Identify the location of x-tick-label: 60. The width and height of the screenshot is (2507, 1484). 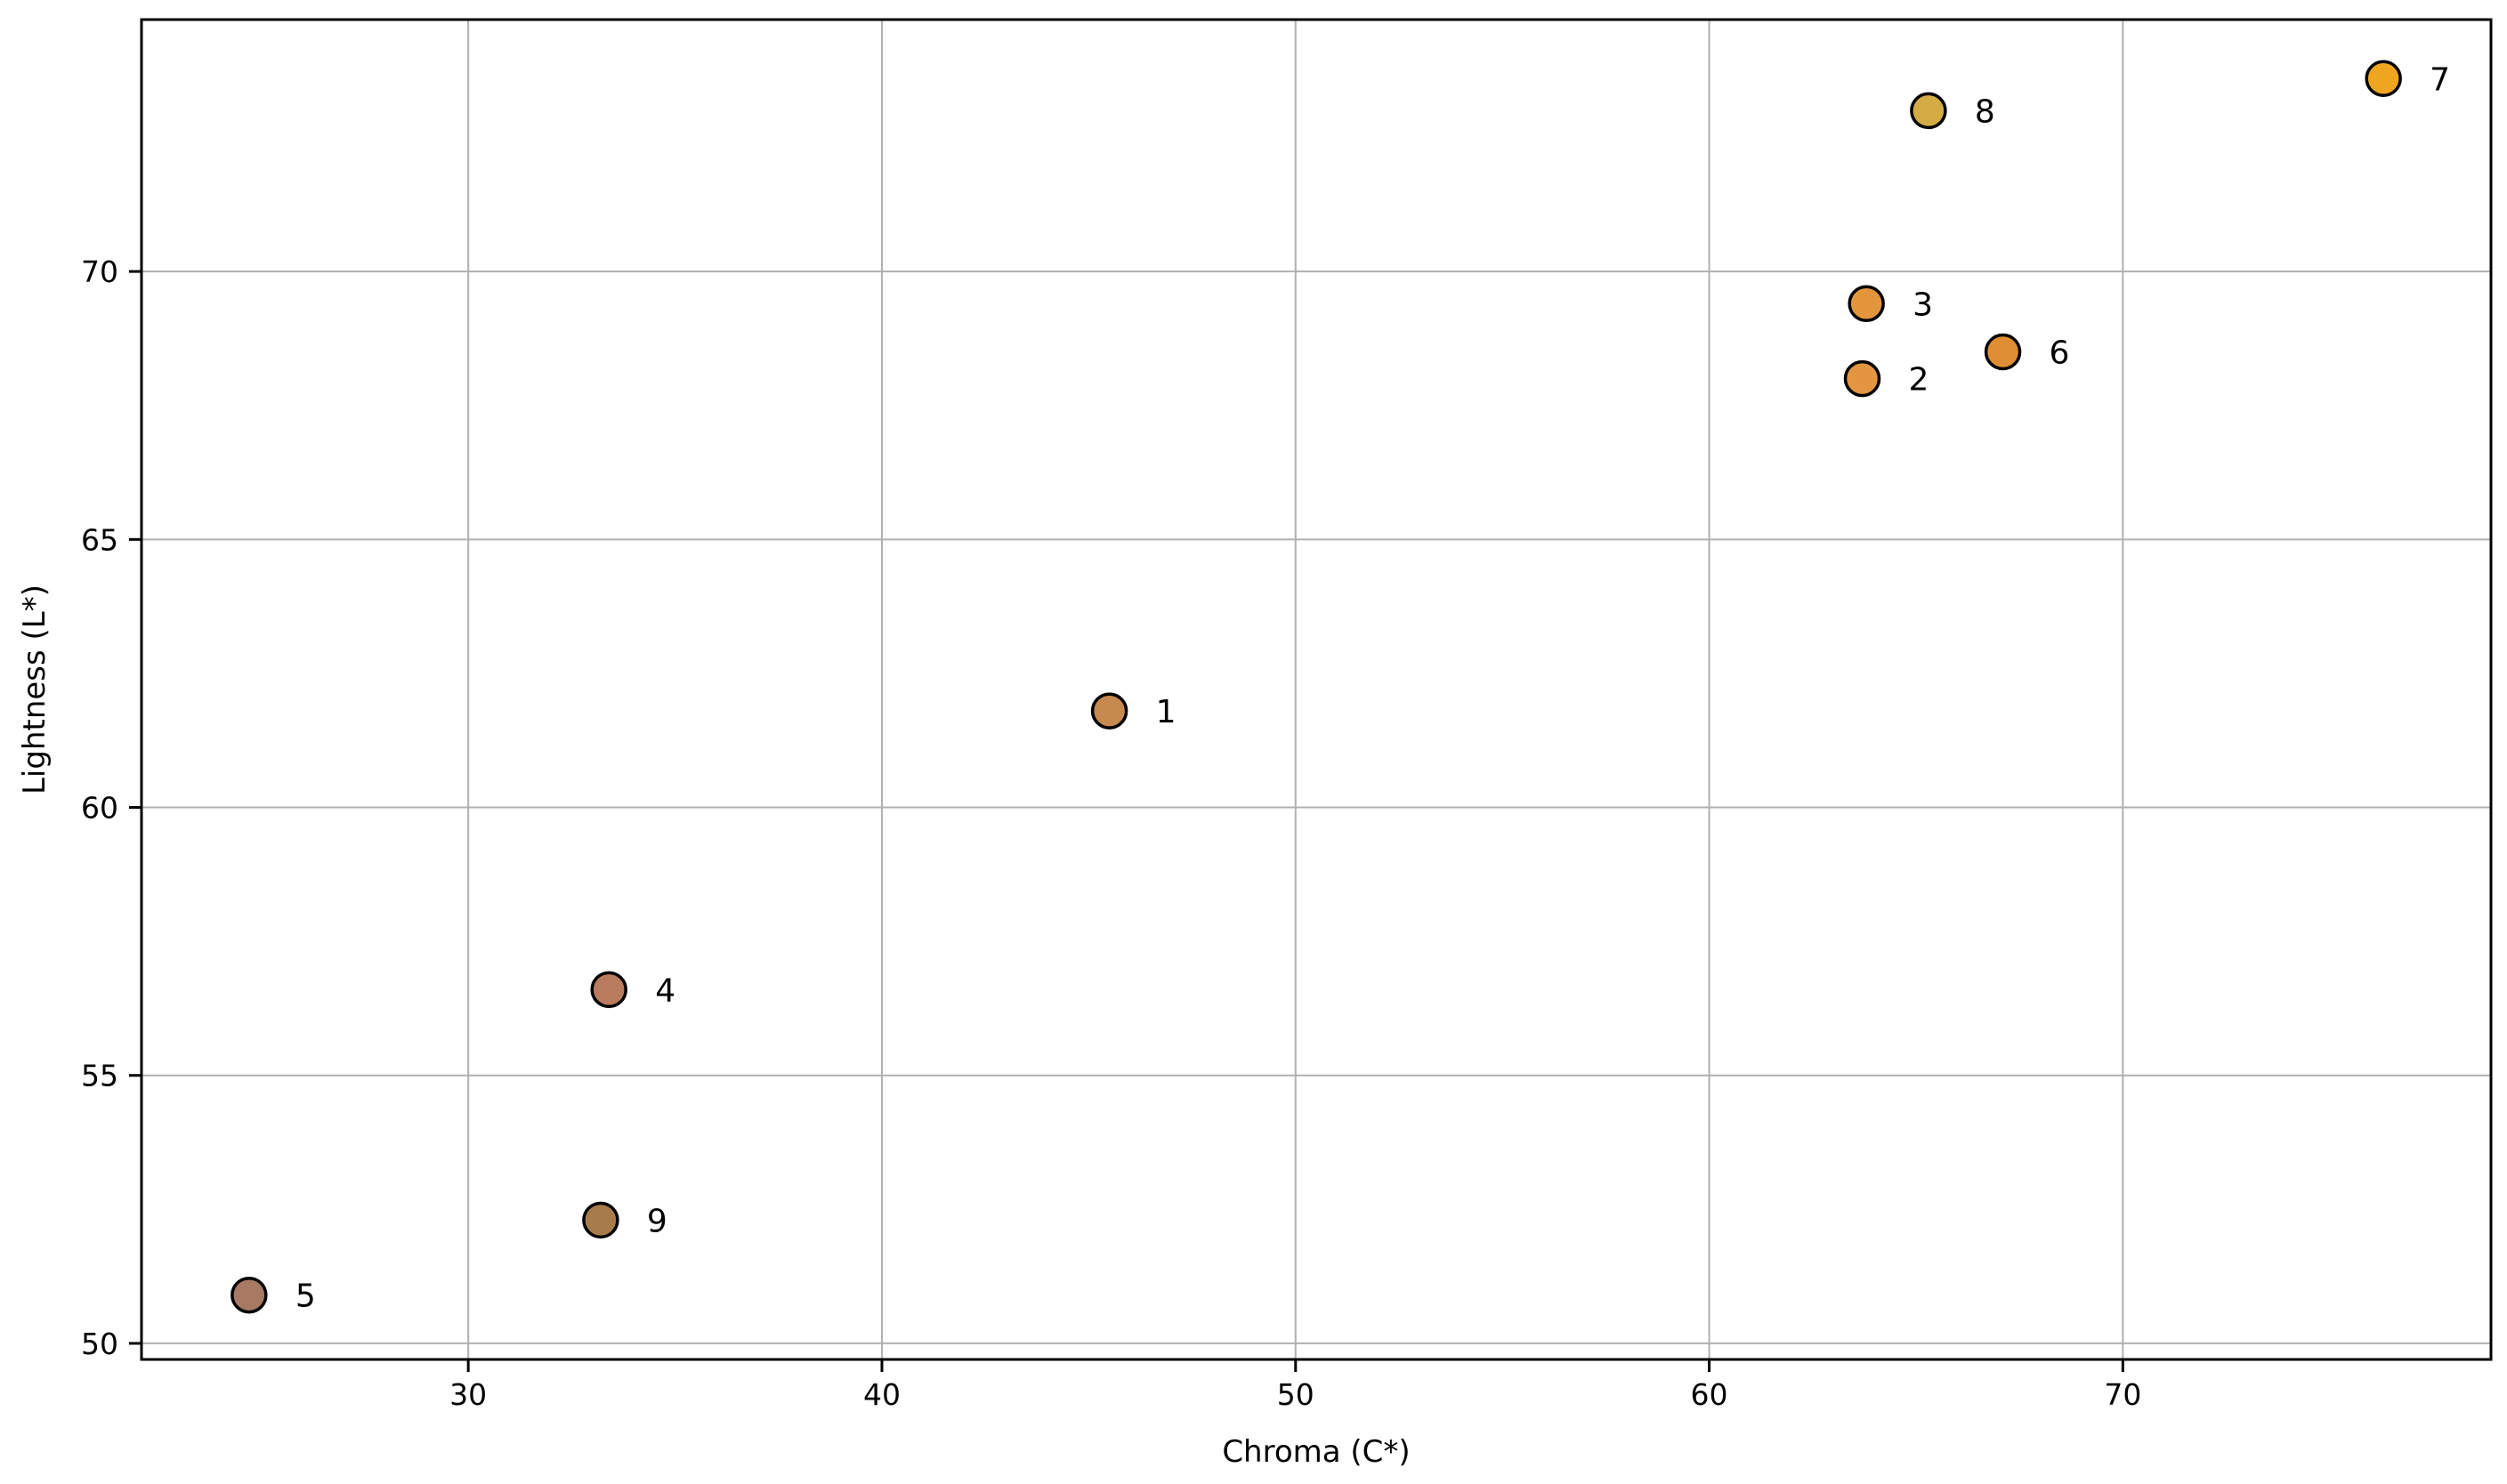
(1709, 1394).